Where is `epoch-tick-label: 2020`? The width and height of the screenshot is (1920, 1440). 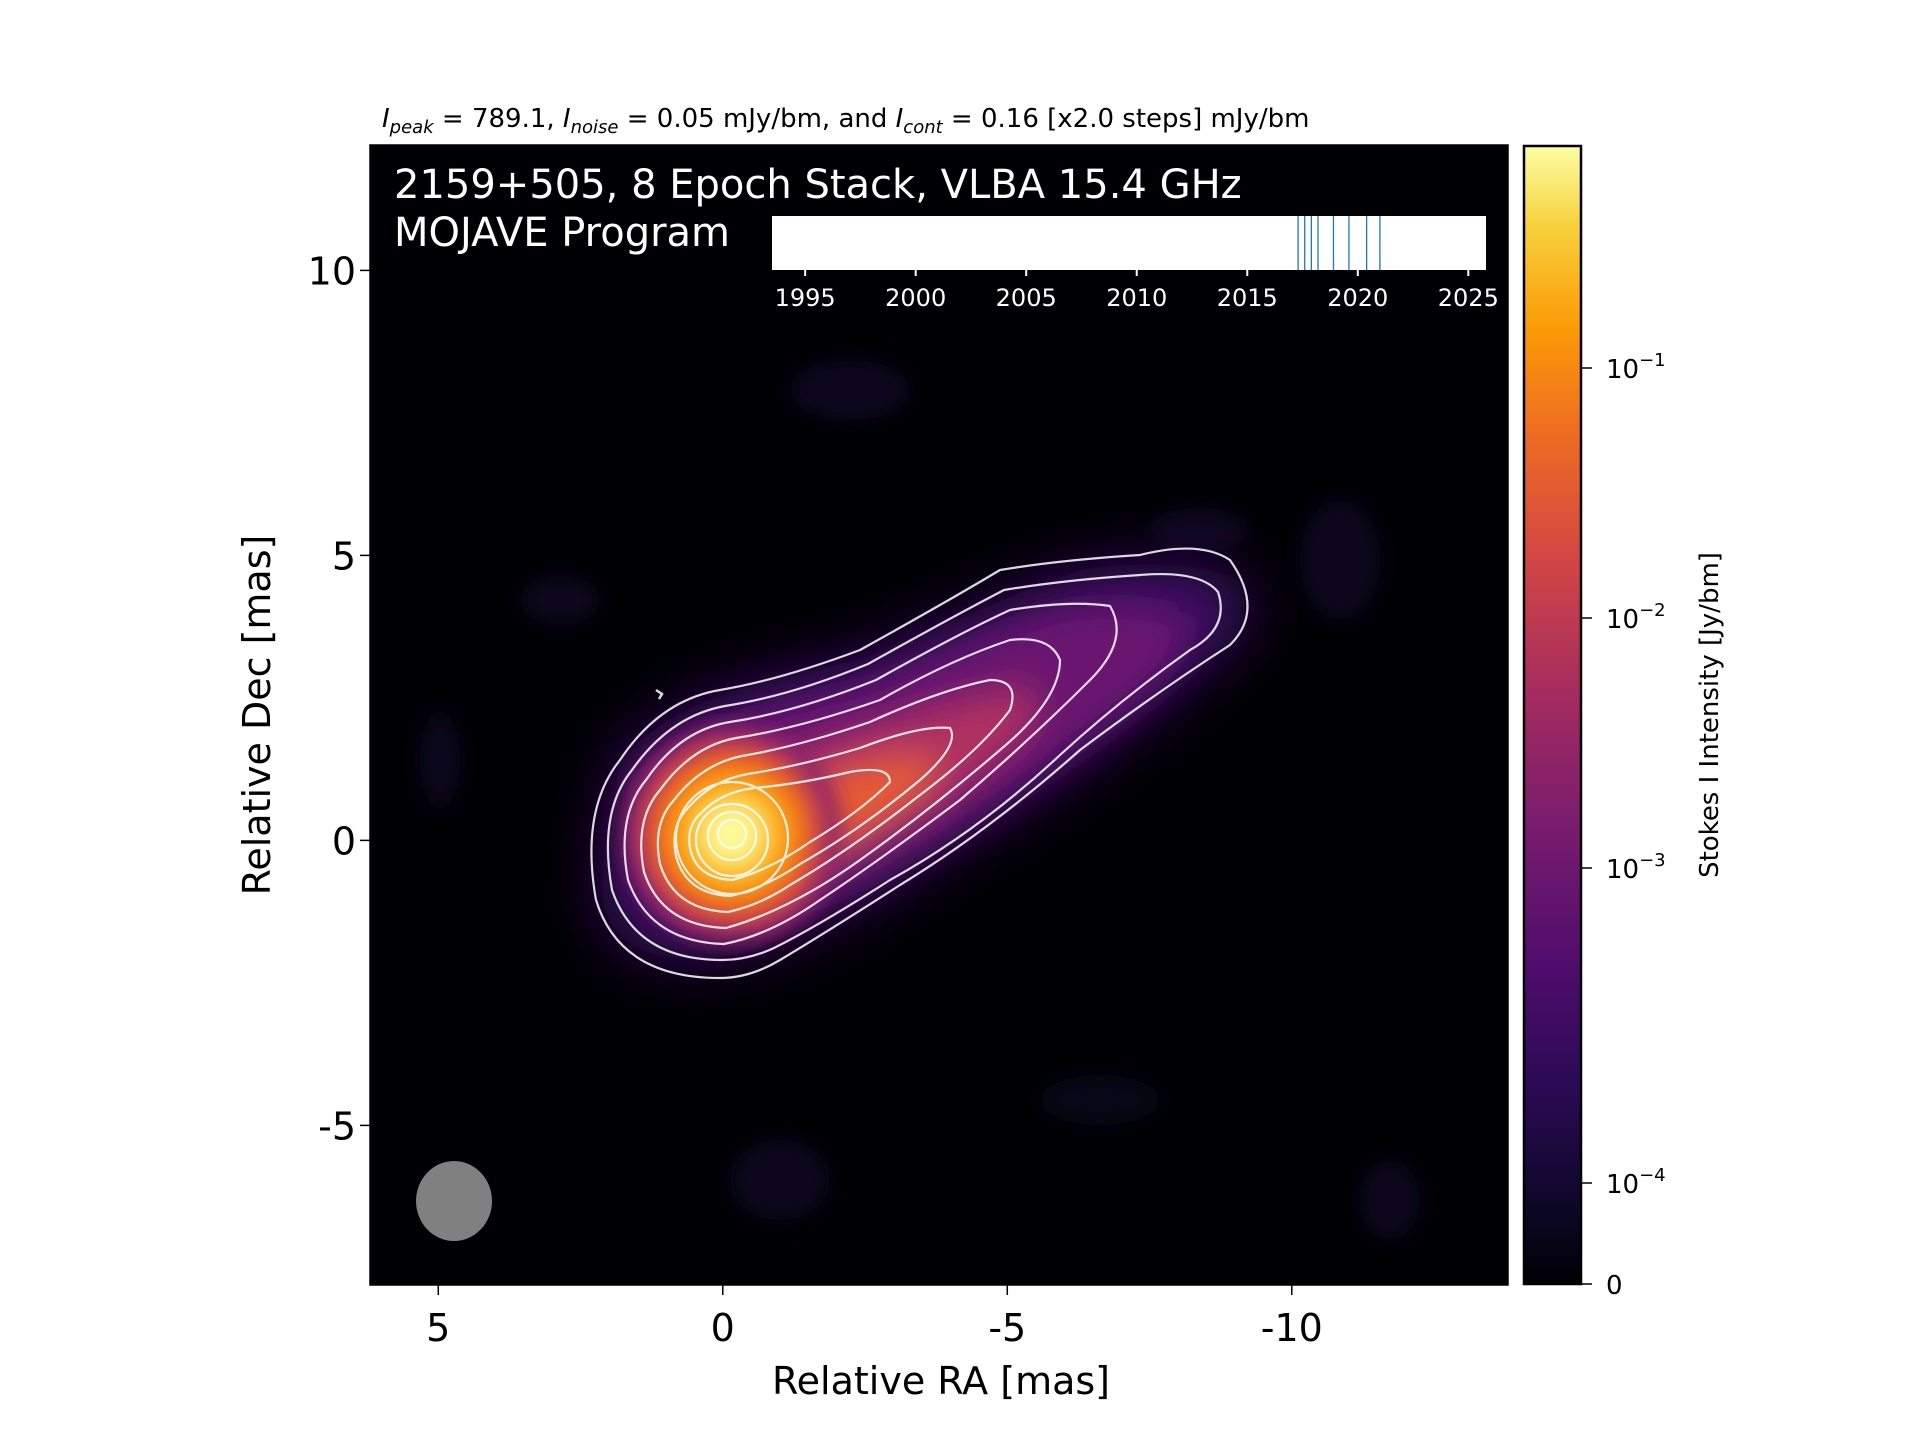
epoch-tick-label: 2020 is located at coordinates (1357, 298).